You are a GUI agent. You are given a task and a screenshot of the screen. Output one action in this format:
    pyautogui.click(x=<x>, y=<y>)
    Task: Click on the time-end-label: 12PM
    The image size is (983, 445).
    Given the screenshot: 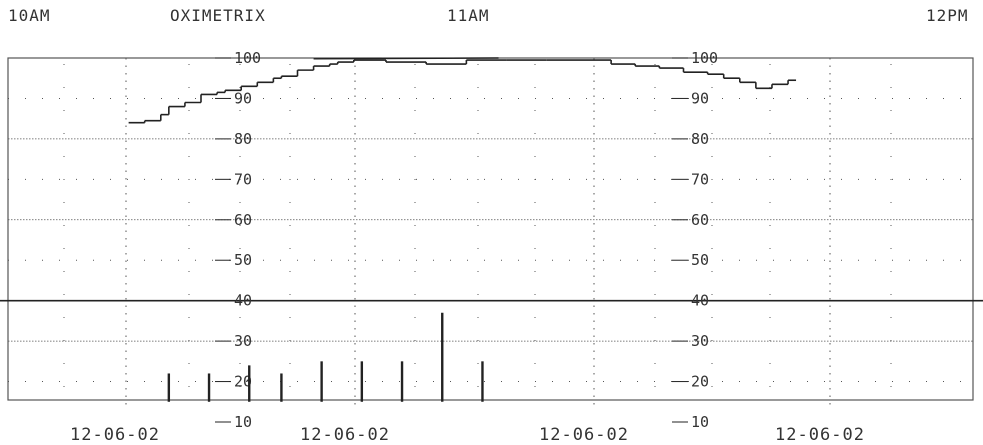 What is the action you would take?
    pyautogui.click(x=947, y=15)
    